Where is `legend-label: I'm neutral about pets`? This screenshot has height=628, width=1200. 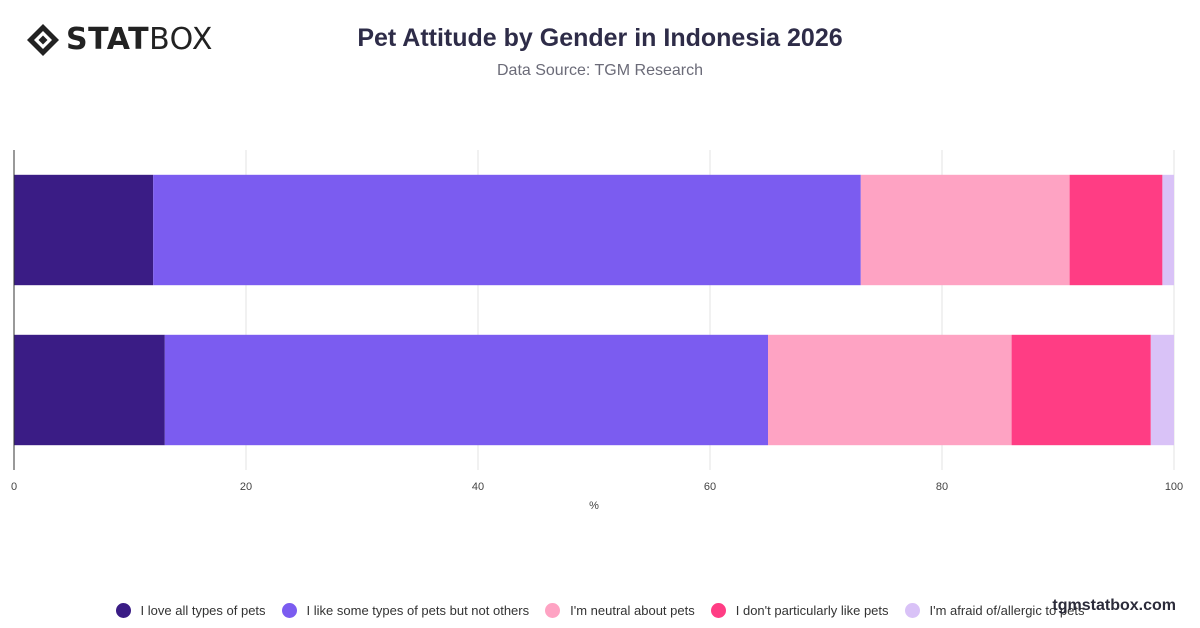
legend-label: I'm neutral about pets is located at coordinates (632, 610).